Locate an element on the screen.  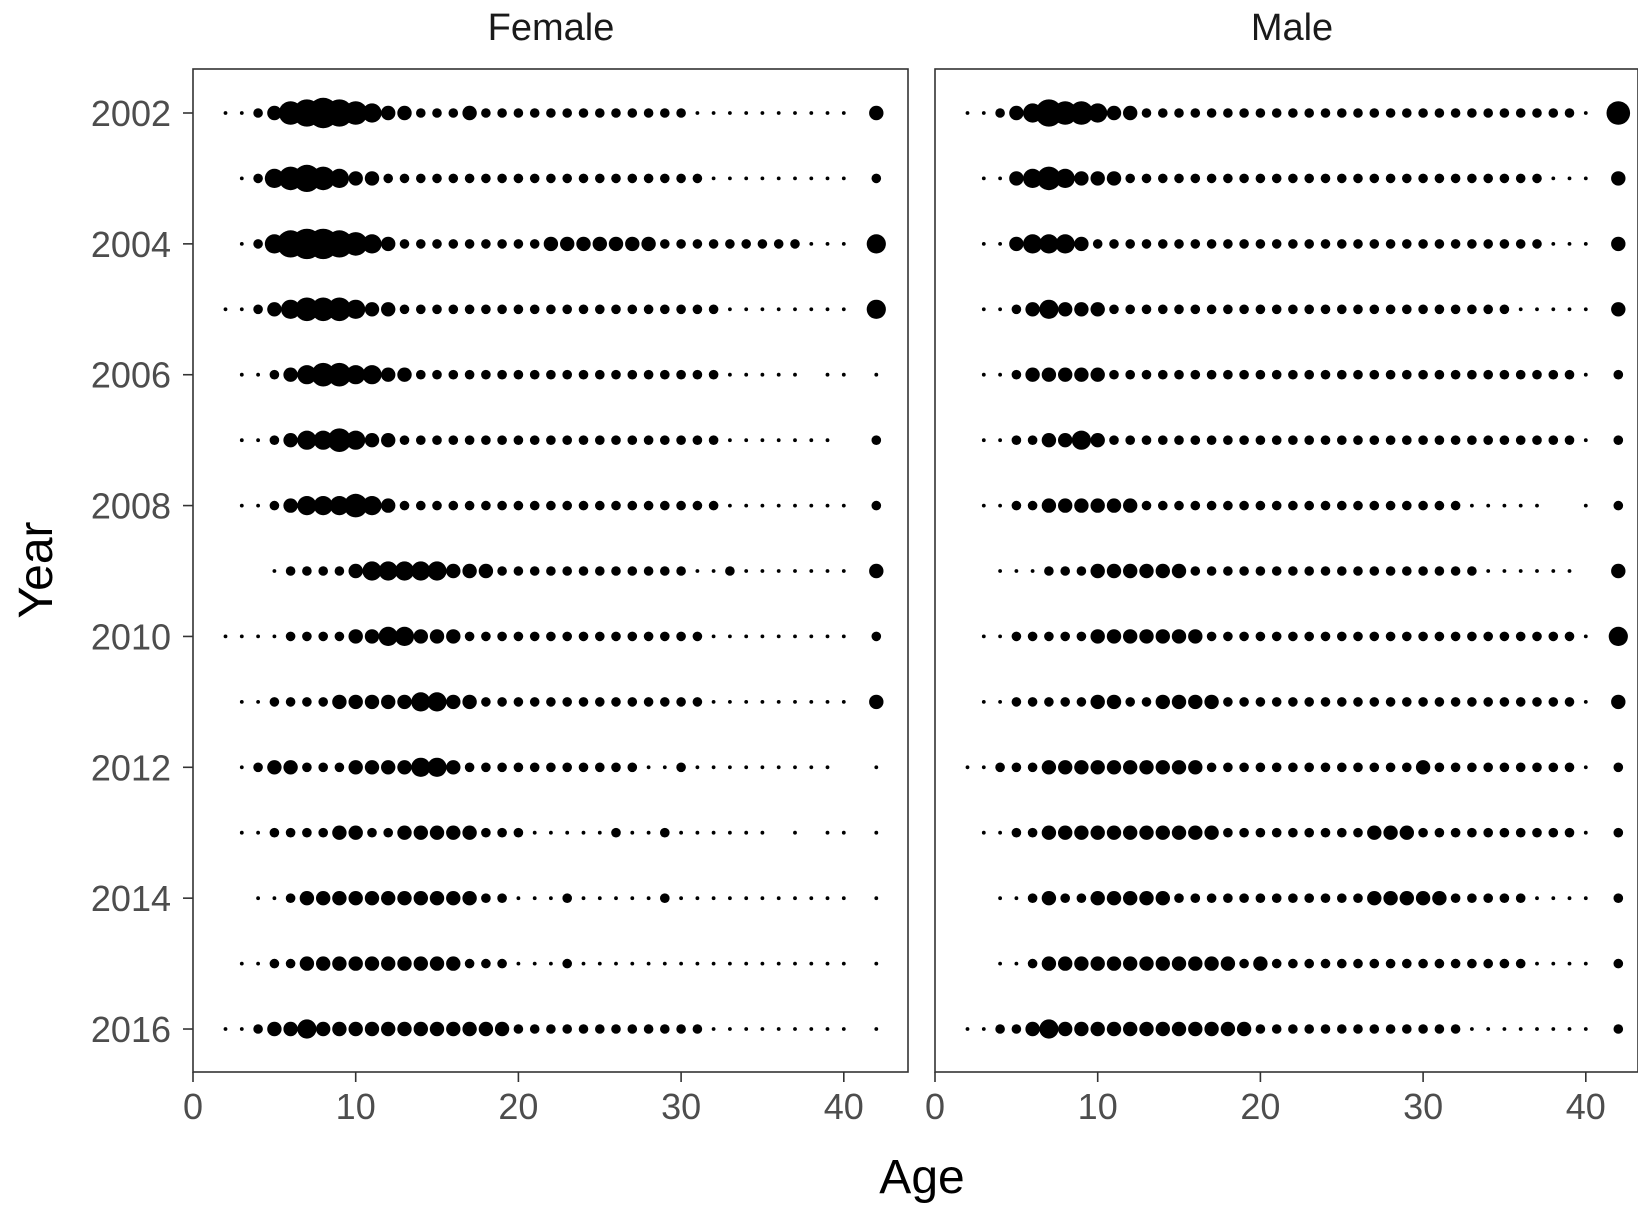
y-tick-label-2010: 2010 is located at coordinates (131, 636).